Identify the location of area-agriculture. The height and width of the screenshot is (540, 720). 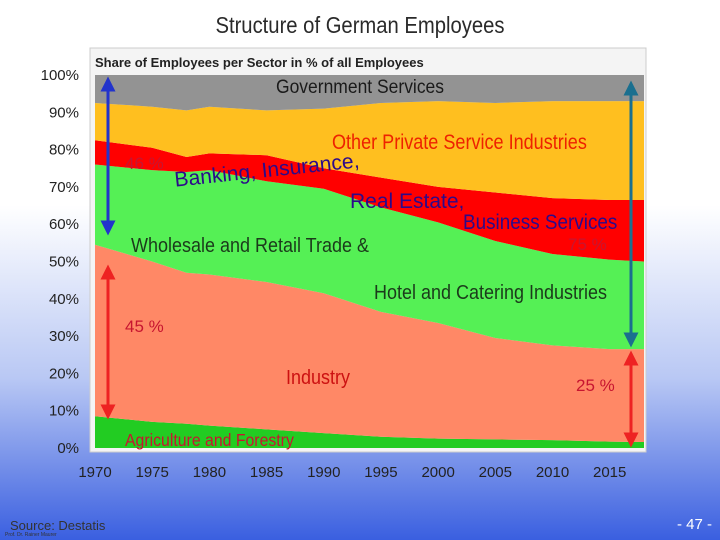
(369, 432).